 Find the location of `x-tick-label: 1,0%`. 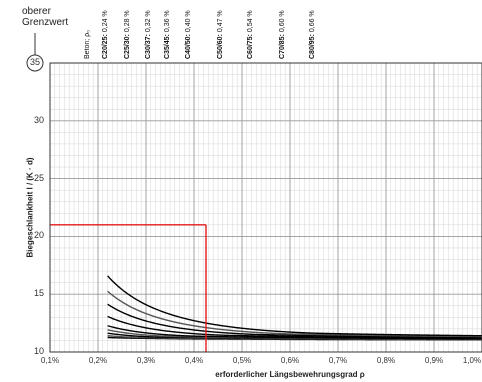

x-tick-label: 1,0% is located at coordinates (472, 360).